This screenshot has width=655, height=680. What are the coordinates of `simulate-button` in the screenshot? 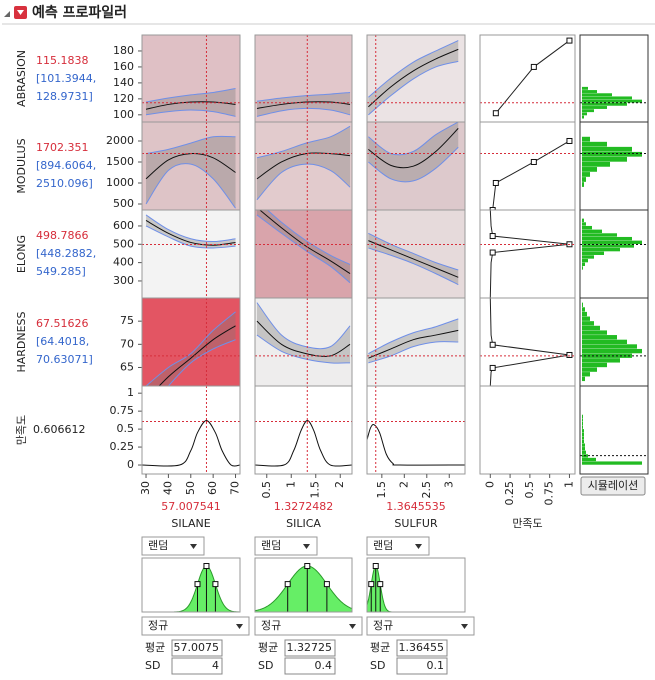 It's located at (613, 486).